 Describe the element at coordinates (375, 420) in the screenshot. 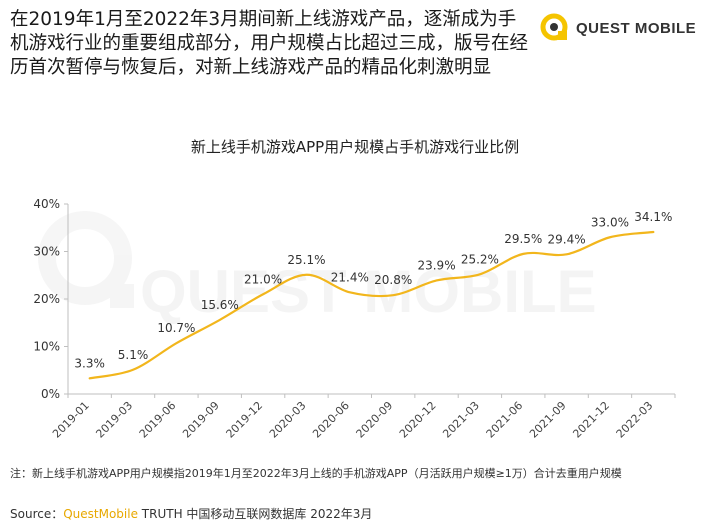

I see `x-tick-label: 2020-09` at that location.